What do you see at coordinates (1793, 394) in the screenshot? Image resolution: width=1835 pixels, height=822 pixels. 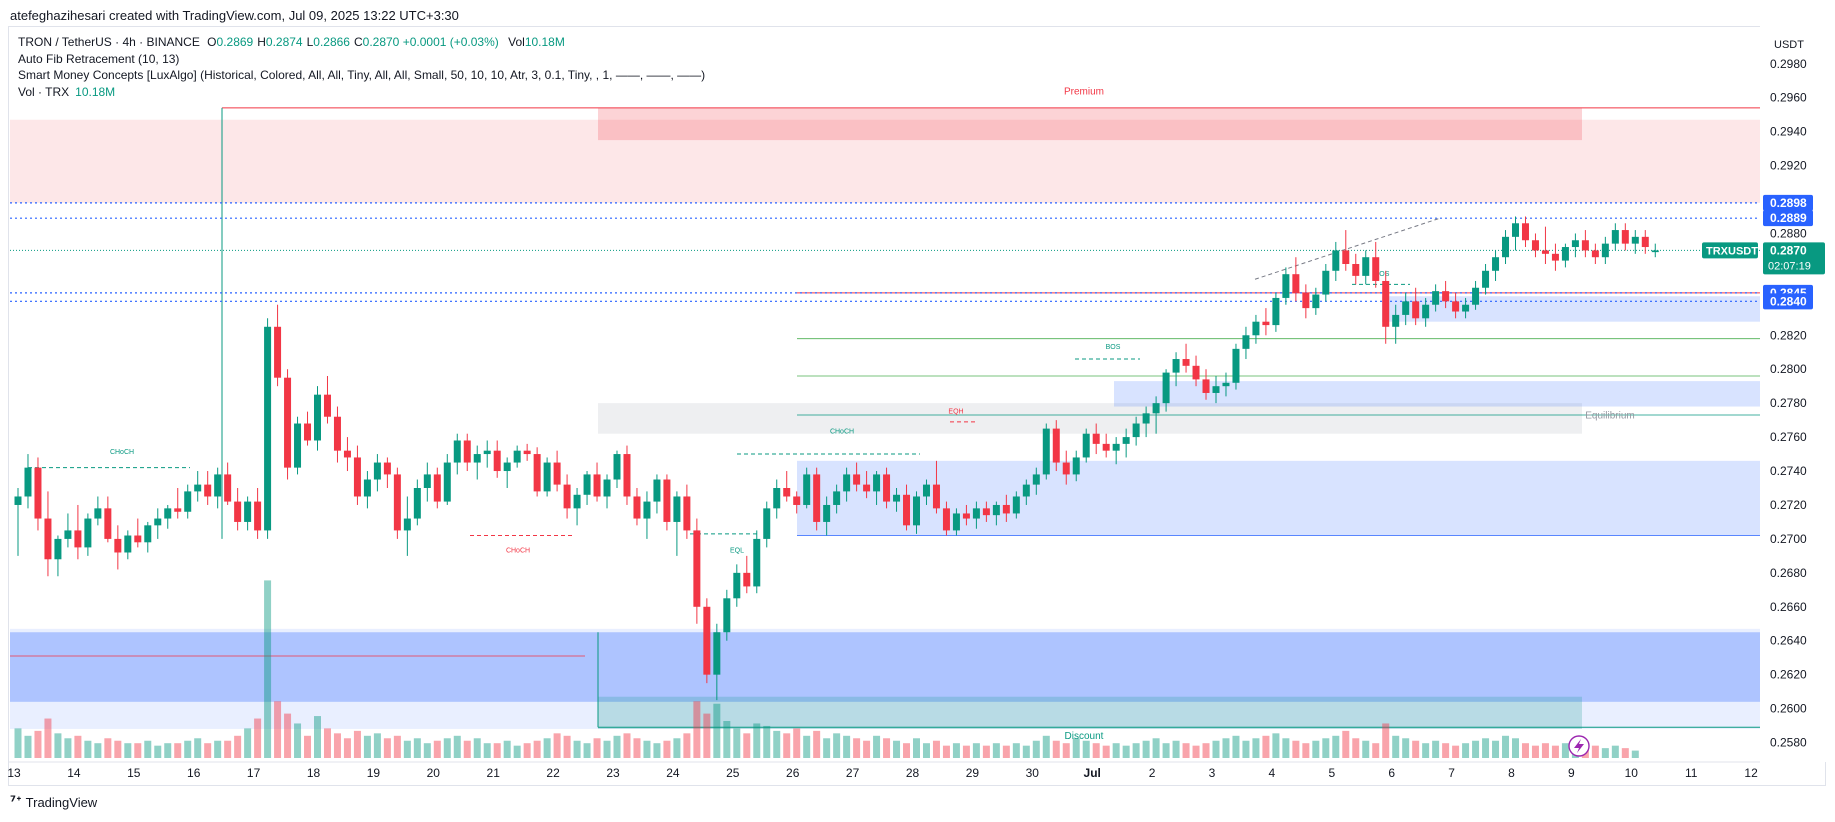 I see `price-axis-bg` at bounding box center [1793, 394].